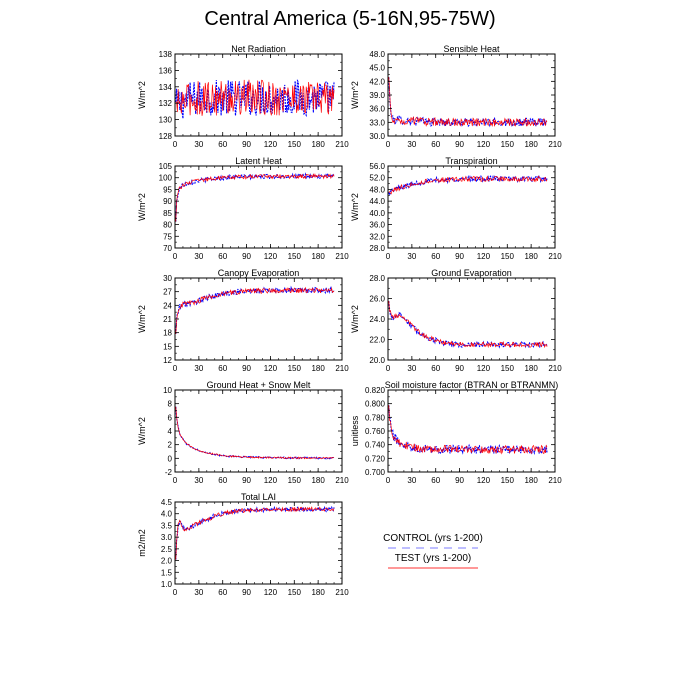 The width and height of the screenshot is (700, 700). Describe the element at coordinates (377, 109) in the screenshot. I see `y-tick-label: 36.0` at that location.